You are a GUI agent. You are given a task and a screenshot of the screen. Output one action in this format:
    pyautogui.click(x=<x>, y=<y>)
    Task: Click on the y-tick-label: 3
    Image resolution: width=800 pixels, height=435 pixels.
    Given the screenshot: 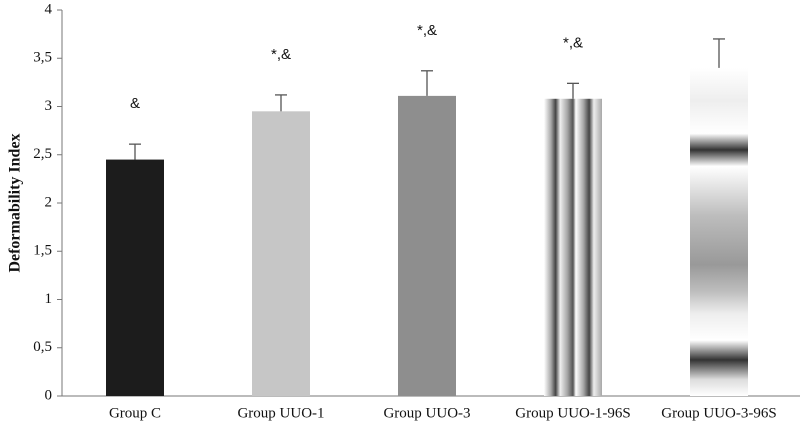 What is the action you would take?
    pyautogui.click(x=49, y=106)
    